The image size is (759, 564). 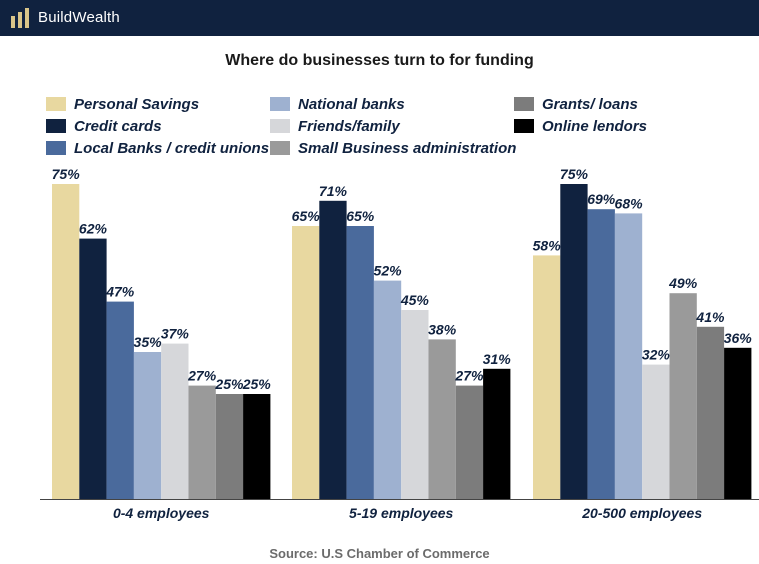 I want to click on legend-item: Personal Savings, so click(x=122, y=104).